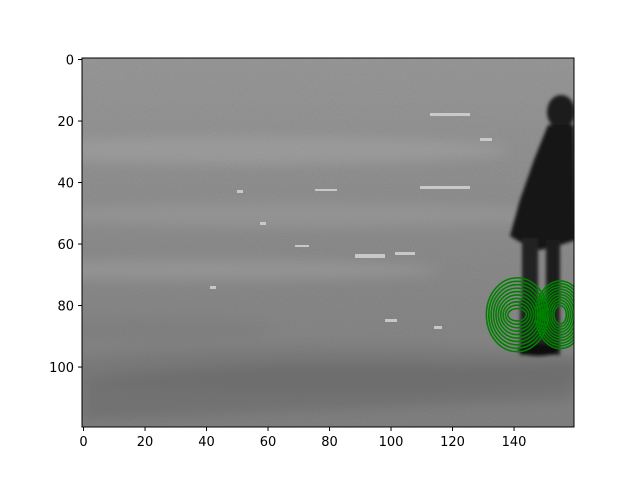 The width and height of the screenshot is (640, 480). I want to click on x-tick-label: 100, so click(391, 442).